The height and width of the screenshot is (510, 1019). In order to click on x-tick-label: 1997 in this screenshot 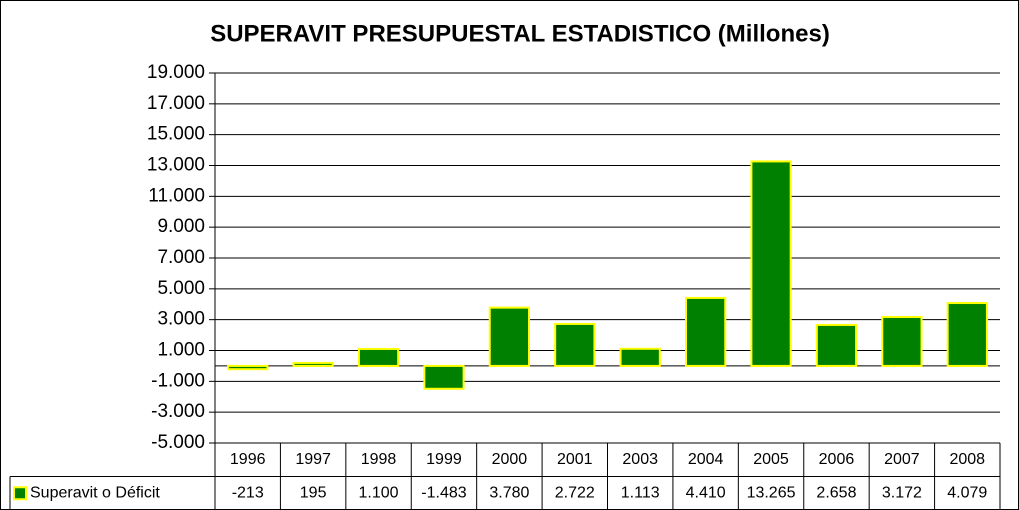, I will do `click(313, 459)`.